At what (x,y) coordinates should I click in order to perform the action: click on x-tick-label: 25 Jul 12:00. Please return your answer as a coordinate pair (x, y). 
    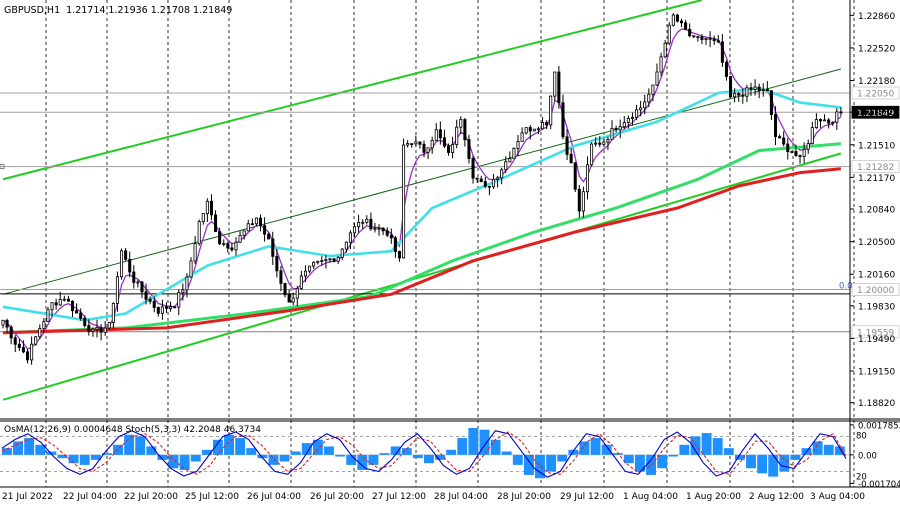
    Looking at the image, I should click on (212, 497).